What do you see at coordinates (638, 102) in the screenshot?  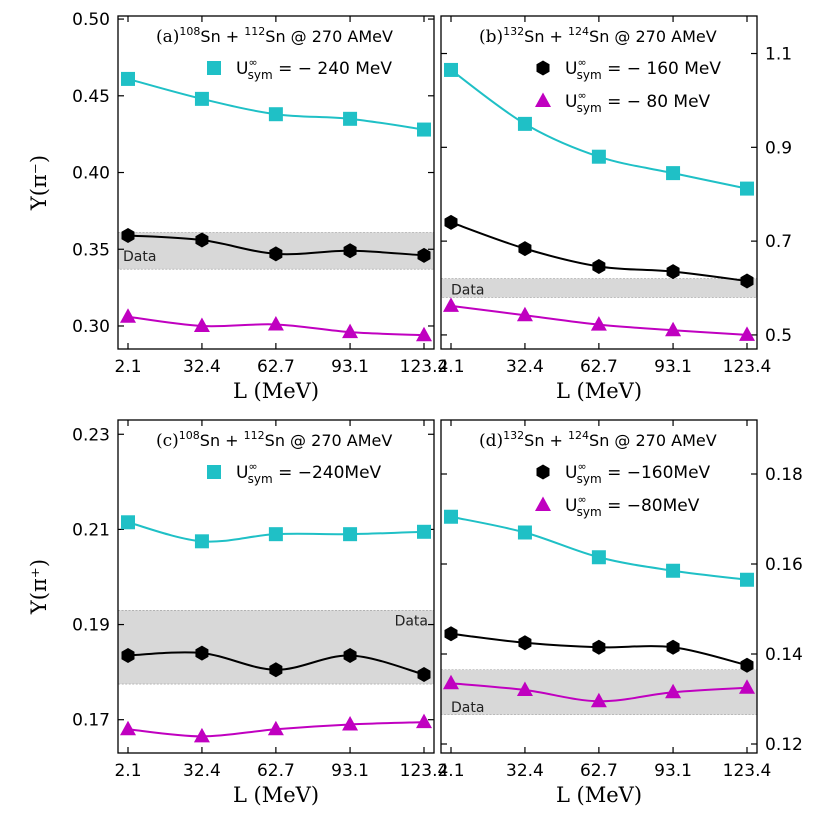 I see `legend-entry: U∞ sym = − 80 MeV` at bounding box center [638, 102].